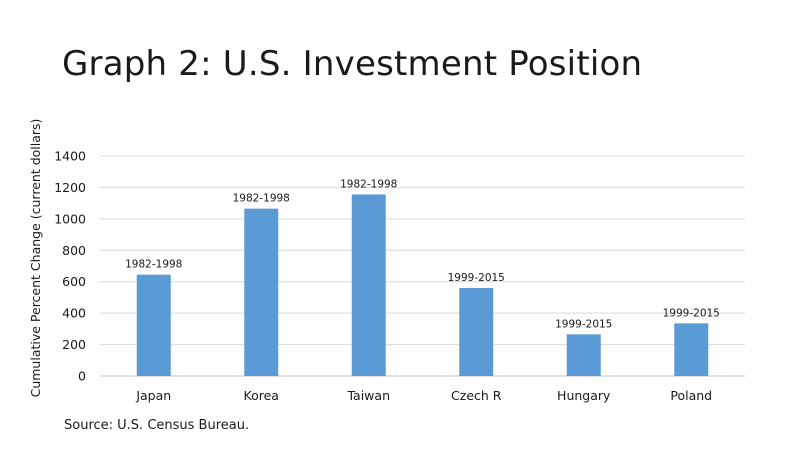 The height and width of the screenshot is (450, 800). Describe the element at coordinates (70, 156) in the screenshot. I see `y-tick-label: 1400` at that location.